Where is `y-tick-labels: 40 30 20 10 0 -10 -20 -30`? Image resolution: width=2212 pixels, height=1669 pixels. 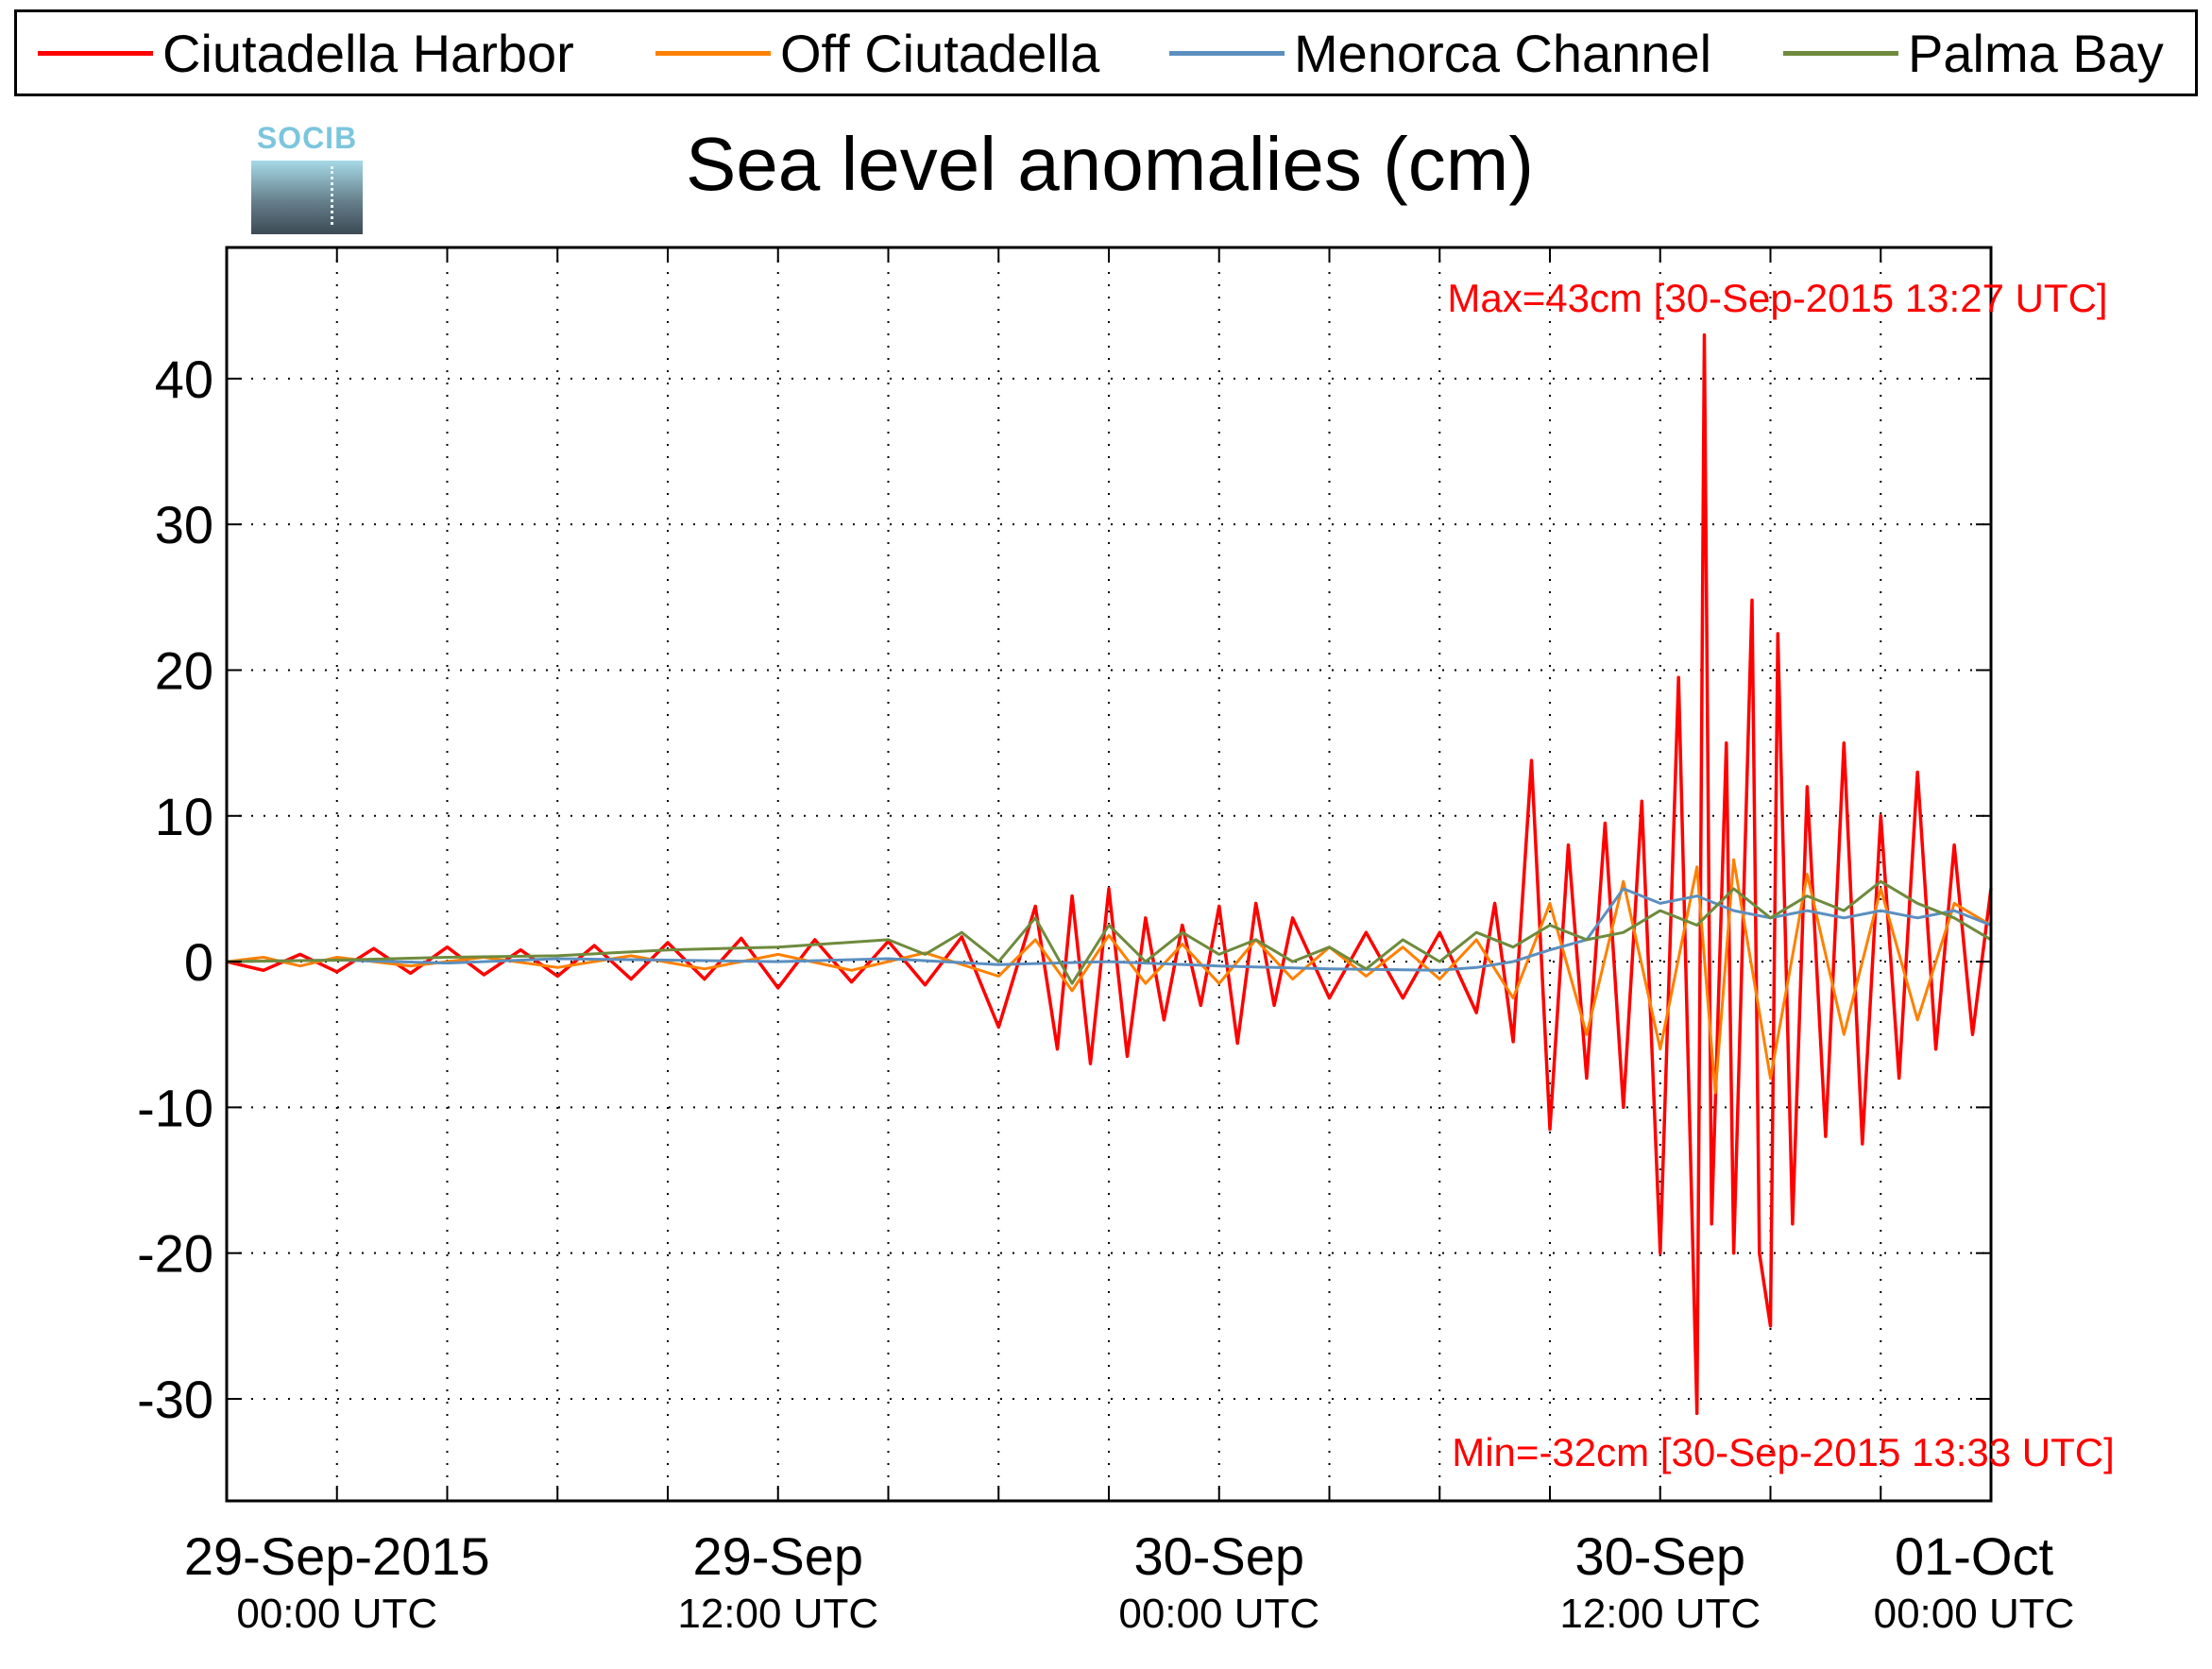
y-tick-labels: 40 30 20 10 0 -10 -20 -30 is located at coordinates (175, 889).